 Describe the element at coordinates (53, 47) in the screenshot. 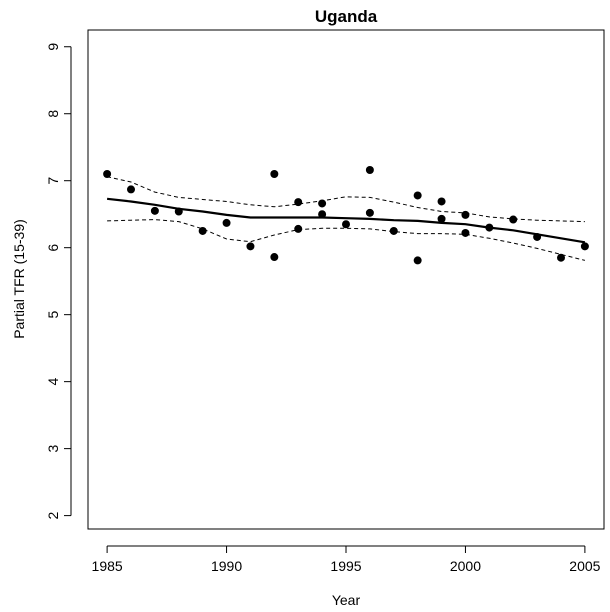

I see `y-tick-label: 9` at that location.